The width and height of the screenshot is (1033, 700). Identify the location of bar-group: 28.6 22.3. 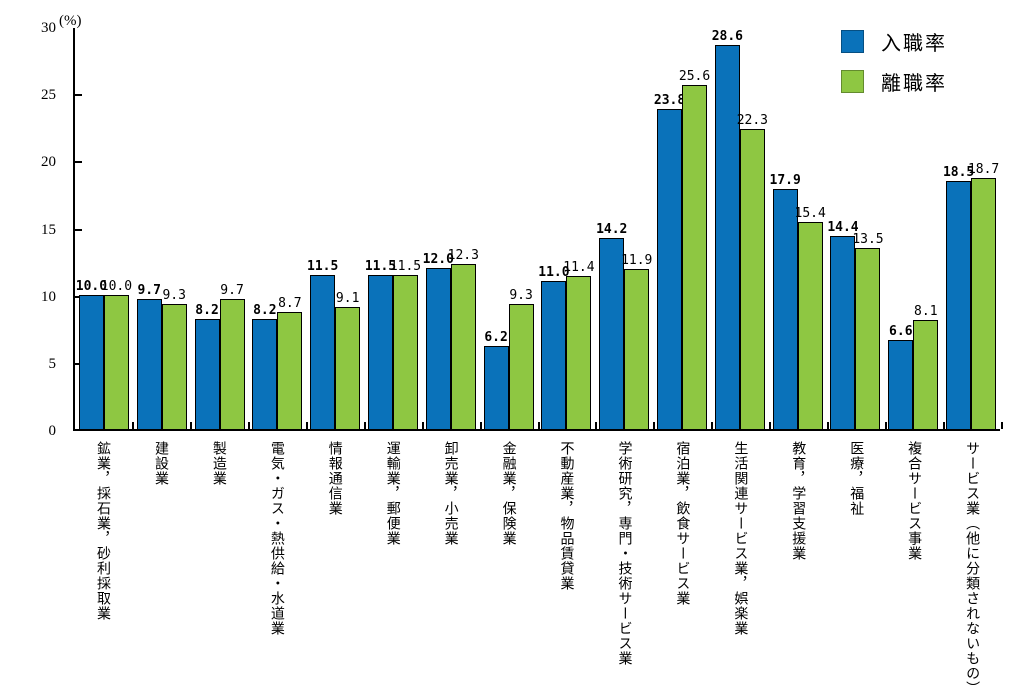
(740, 229).